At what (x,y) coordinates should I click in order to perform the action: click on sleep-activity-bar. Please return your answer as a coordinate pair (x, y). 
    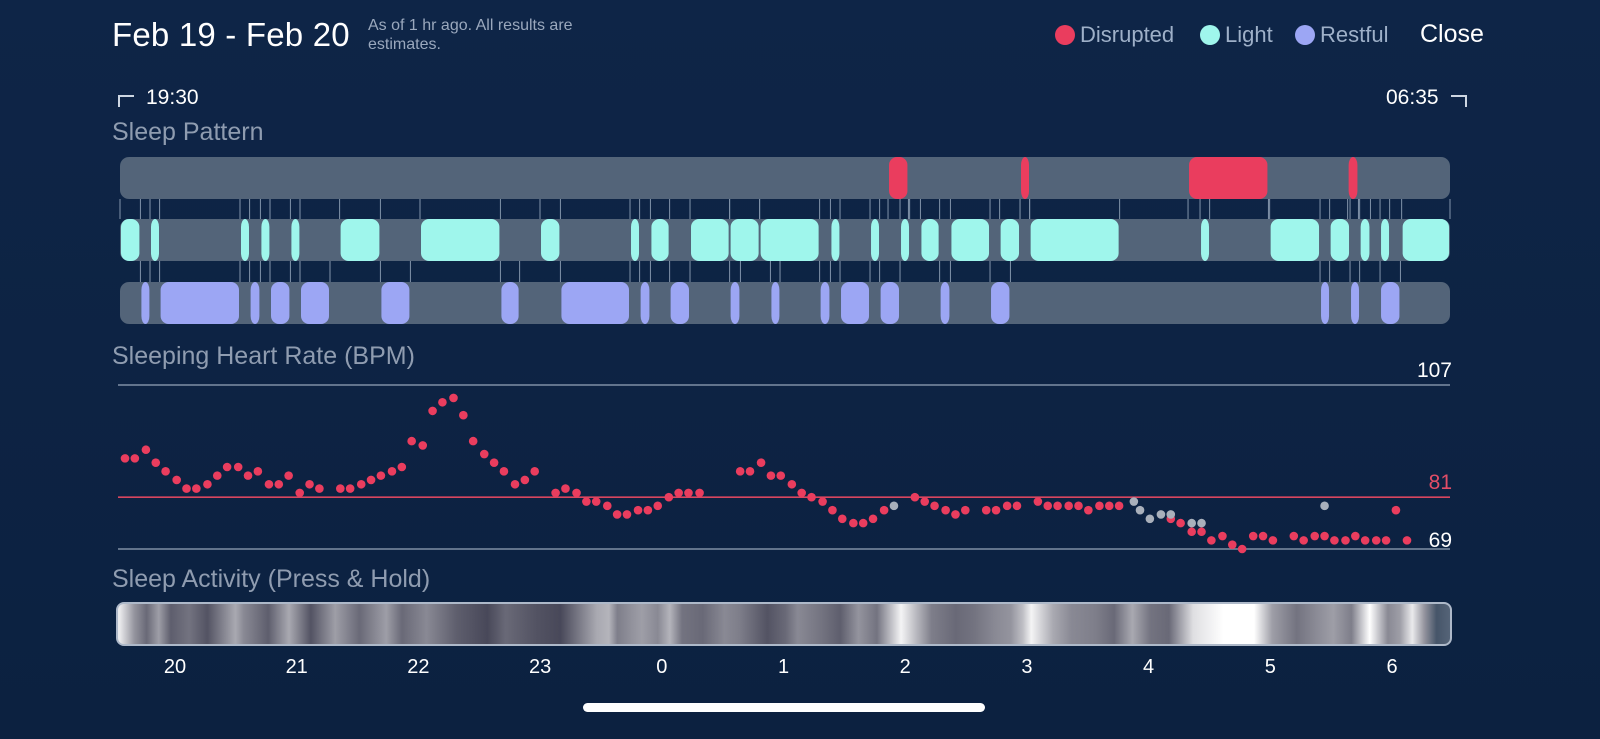
    Looking at the image, I should click on (784, 624).